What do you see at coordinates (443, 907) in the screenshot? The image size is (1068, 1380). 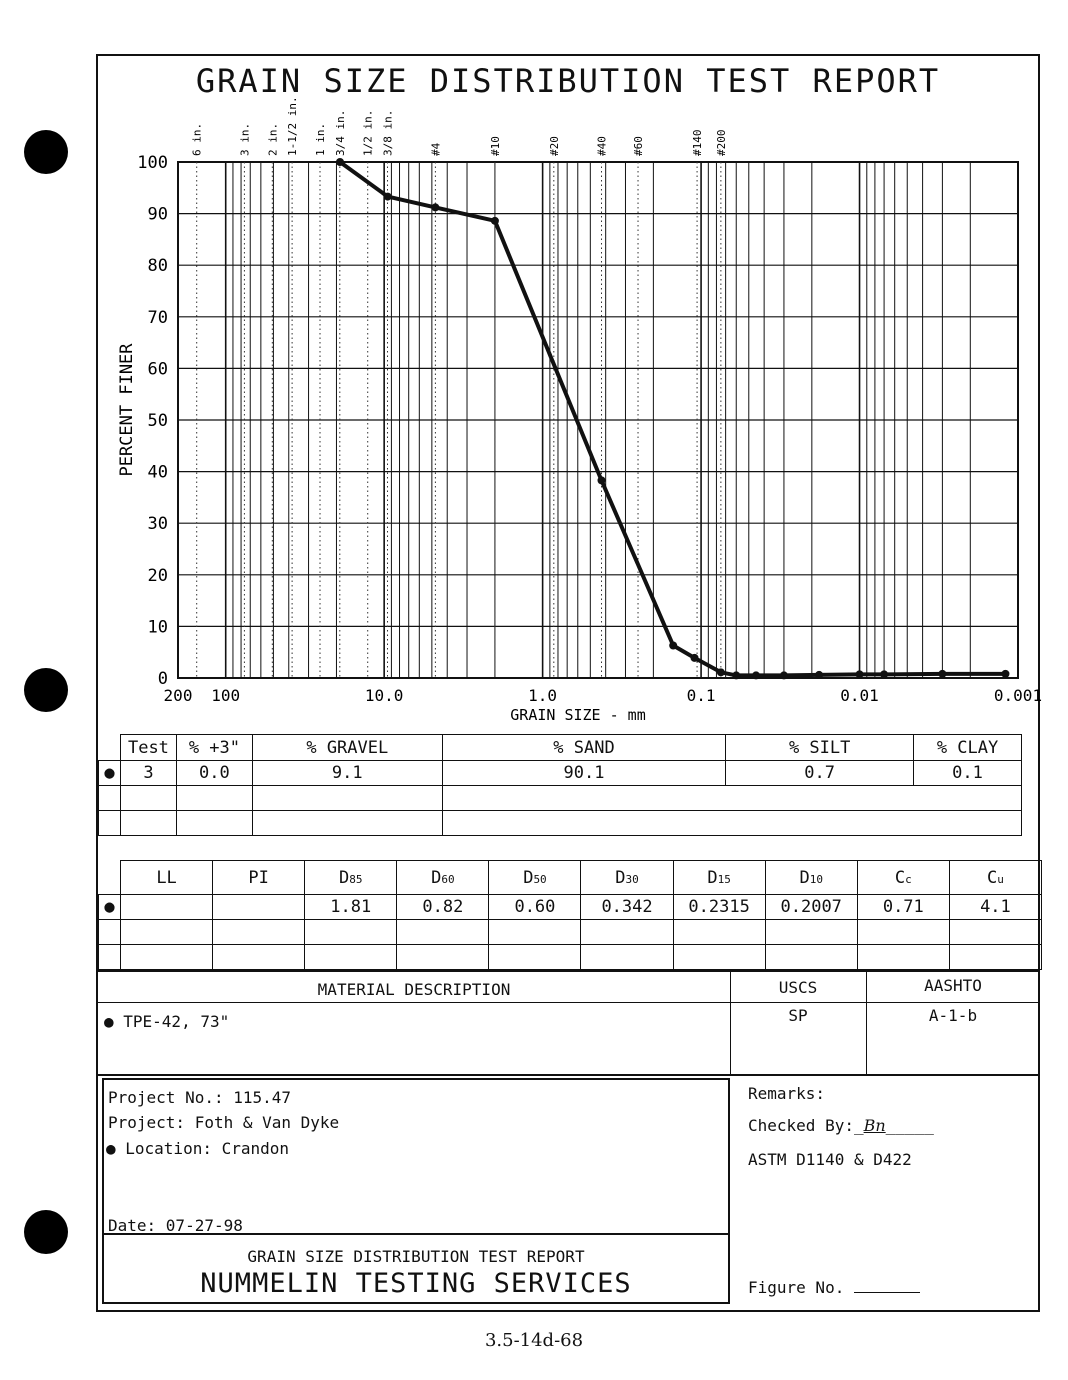 I see `cell-d60: 0.82` at bounding box center [443, 907].